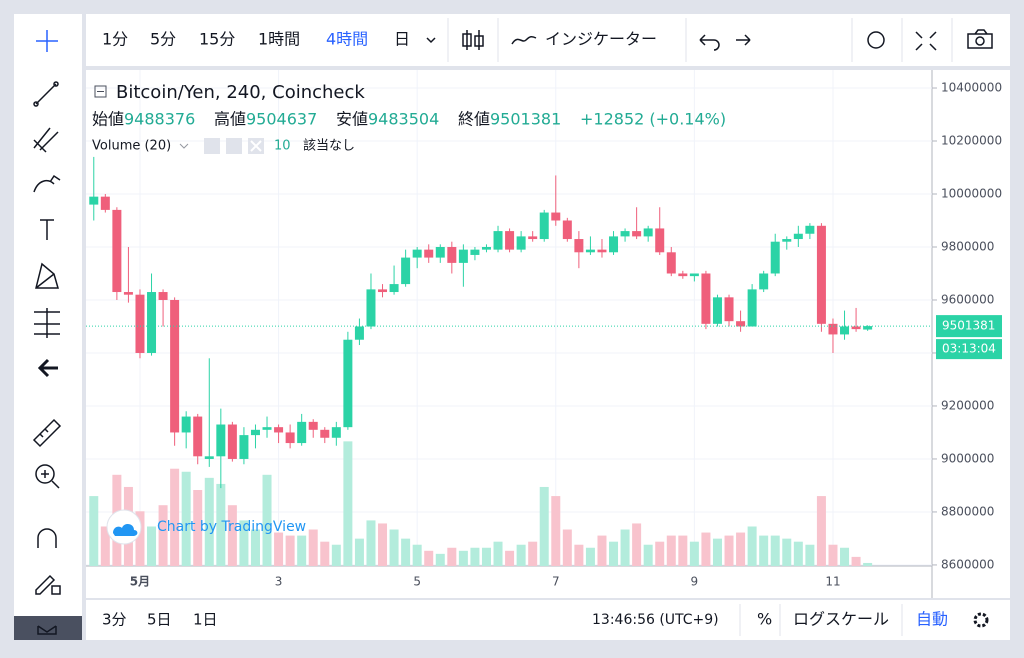 The image size is (1024, 658). Describe the element at coordinates (967, 511) in the screenshot. I see `y-tick-label: 8800000` at that location.